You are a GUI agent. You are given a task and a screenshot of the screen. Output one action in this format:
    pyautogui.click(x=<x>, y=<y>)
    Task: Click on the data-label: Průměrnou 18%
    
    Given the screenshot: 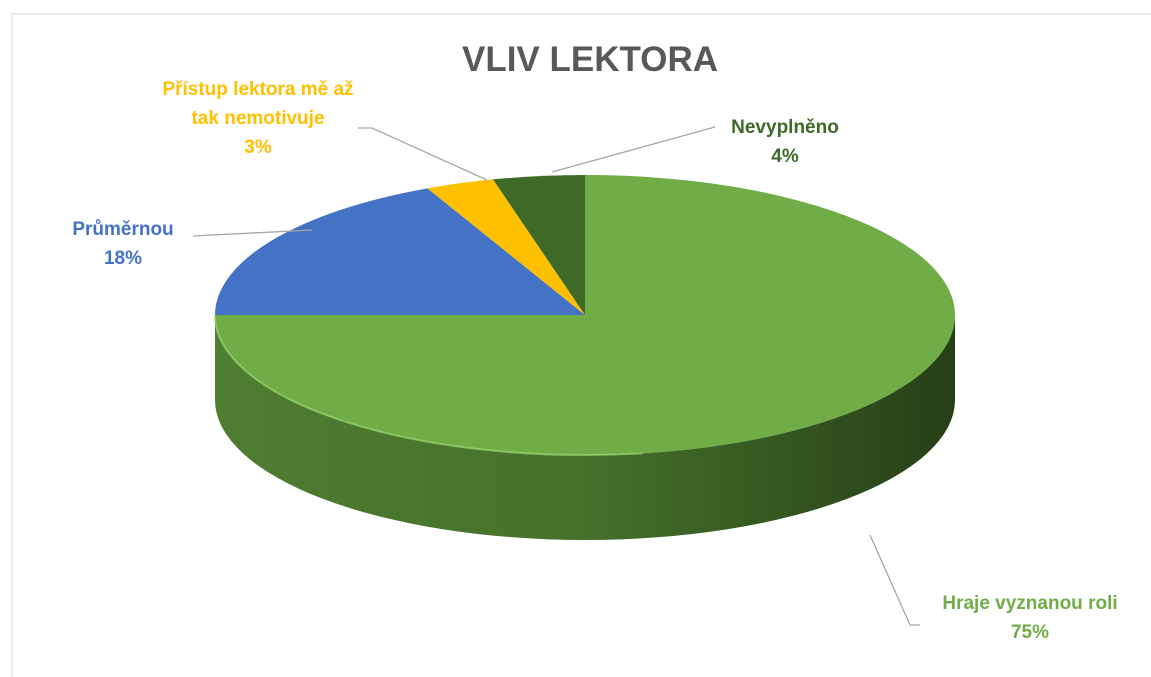 What is the action you would take?
    pyautogui.click(x=123, y=244)
    